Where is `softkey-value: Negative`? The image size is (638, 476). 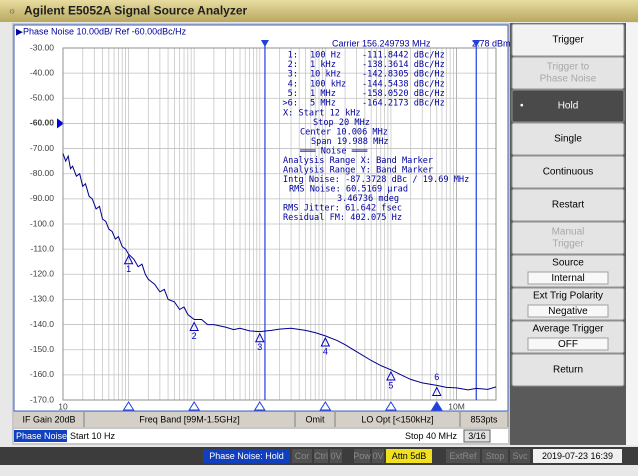
softkey-value: Negative is located at coordinates (568, 311).